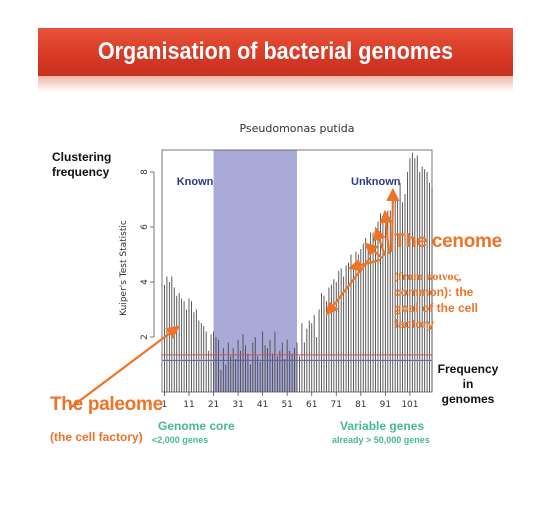 The height and width of the screenshot is (517, 551). I want to click on cenome-line-2: common): the, so click(434, 292).